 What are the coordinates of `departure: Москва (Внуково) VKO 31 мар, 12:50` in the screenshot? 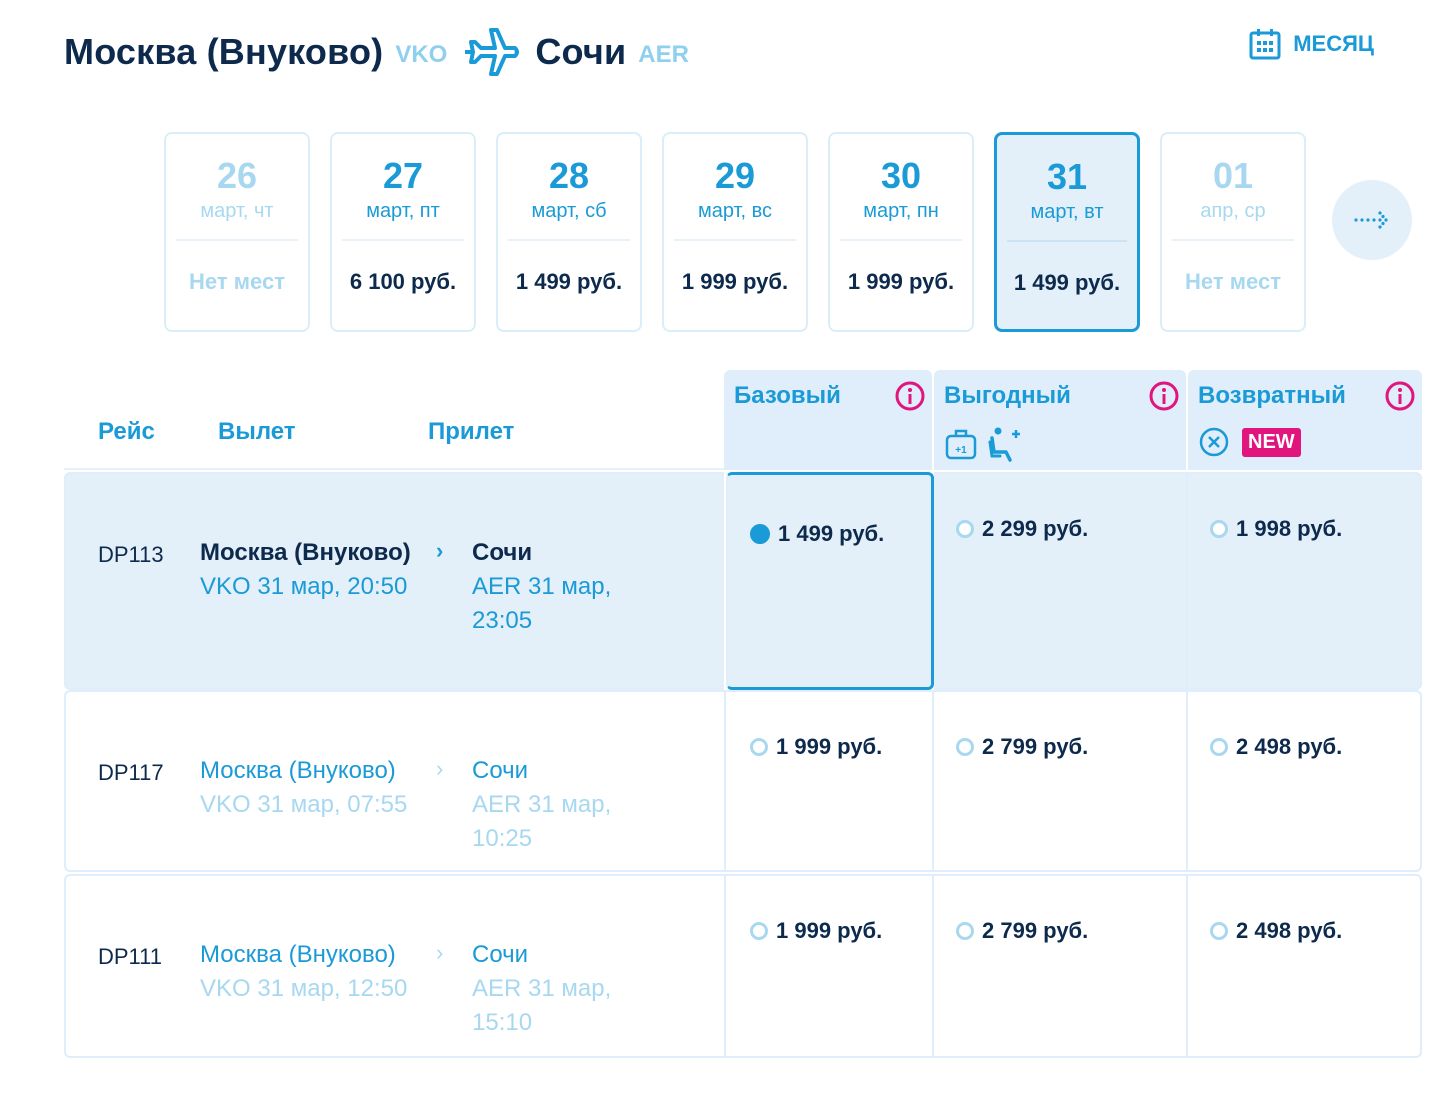 It's located at (320, 972).